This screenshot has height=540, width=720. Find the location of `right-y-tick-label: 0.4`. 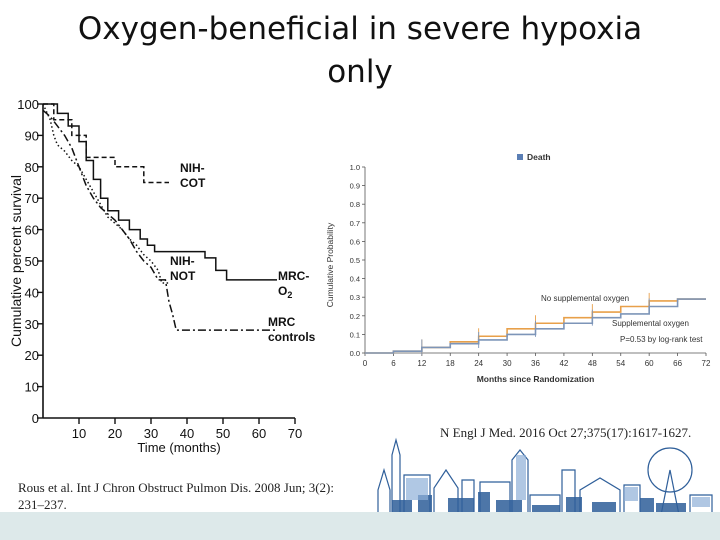

right-y-tick-label: 0.4 is located at coordinates (355, 279).